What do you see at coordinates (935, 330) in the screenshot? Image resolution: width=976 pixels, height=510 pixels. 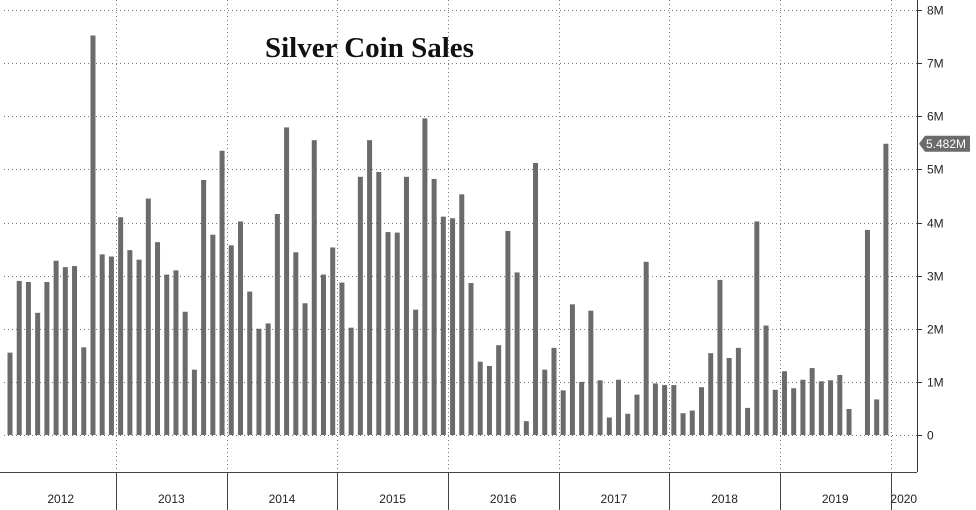 I see `y-tick-label: 2M` at bounding box center [935, 330].